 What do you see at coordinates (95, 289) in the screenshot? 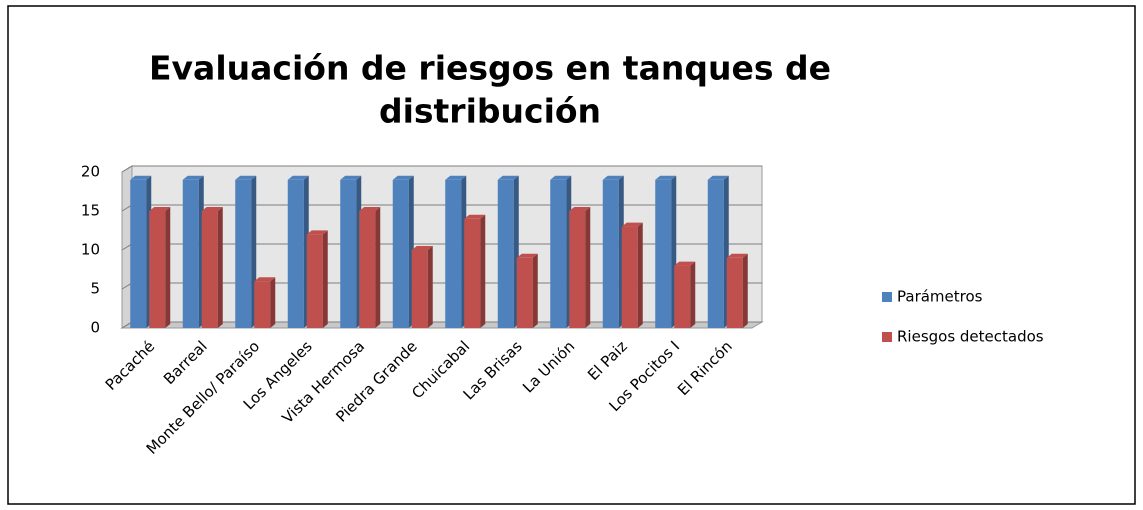
I see `y-tick-label: 5` at bounding box center [95, 289].